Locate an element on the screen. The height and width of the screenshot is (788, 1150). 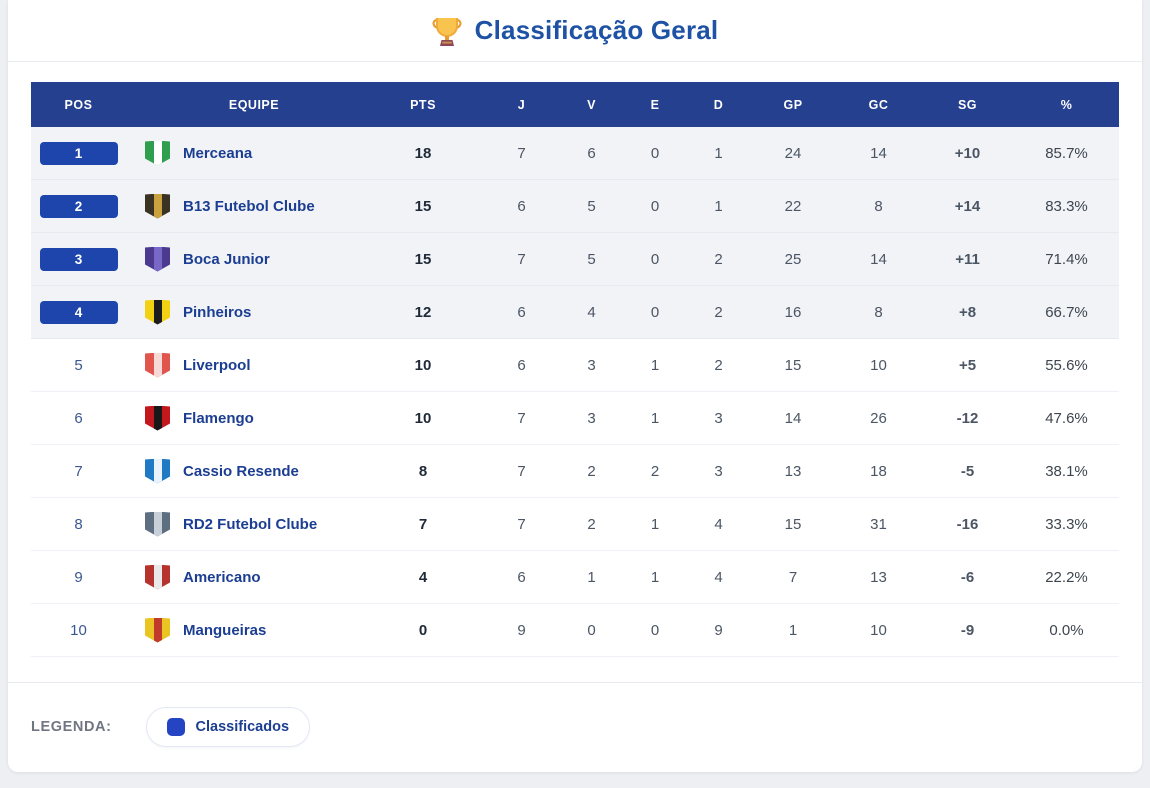
wins-cell: 0 is located at coordinates (591, 630).